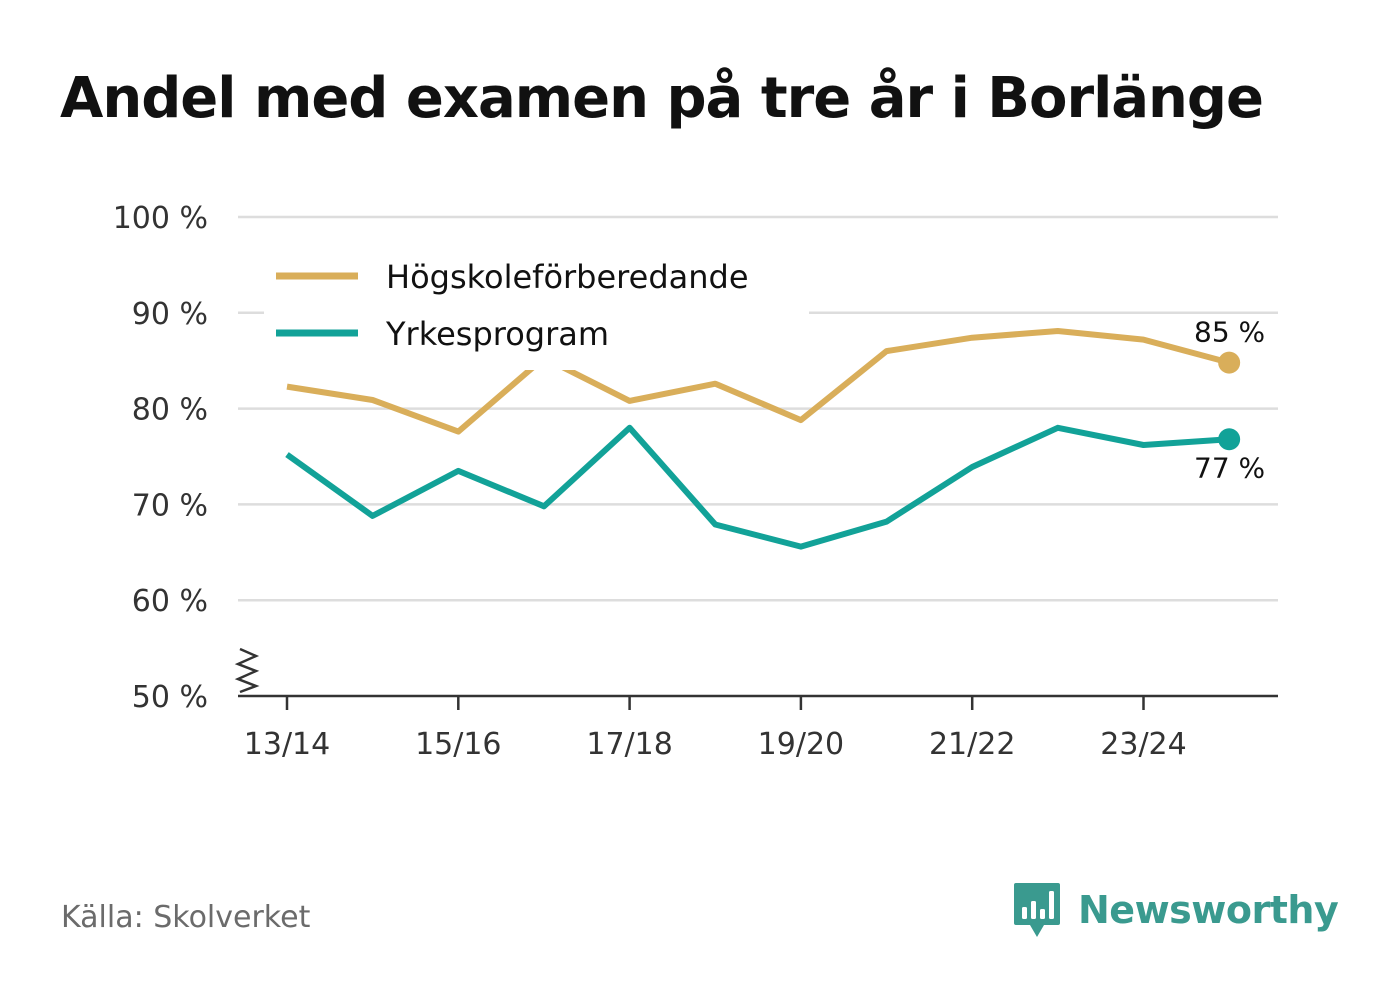 Image resolution: width=1382 pixels, height=999 pixels. I want to click on x-tick-label: 13/14, so click(287, 744).